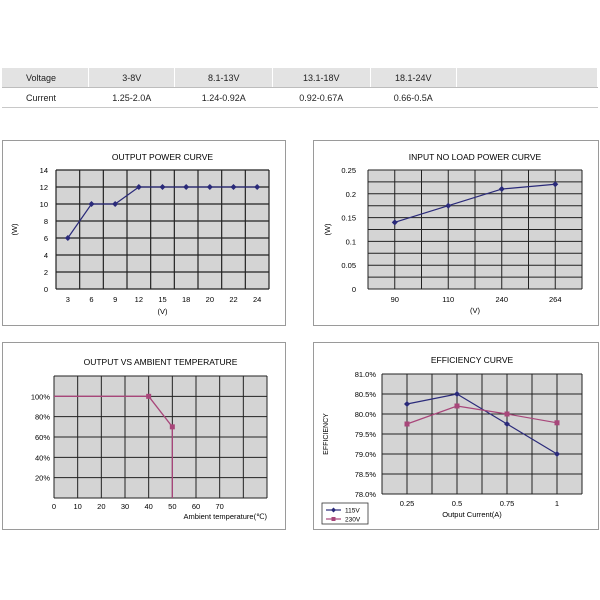 This screenshot has height=600, width=600. What do you see at coordinates (321, 78) in the screenshot?
I see `table-cell: 13.1-18V` at bounding box center [321, 78].